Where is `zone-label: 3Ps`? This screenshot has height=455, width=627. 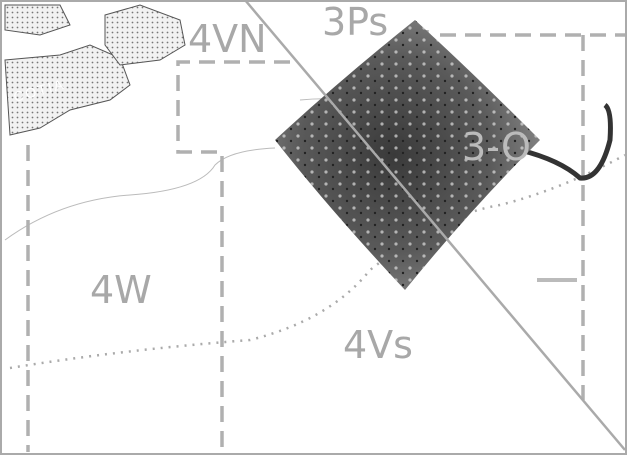
zone-label: 3Ps is located at coordinates (355, 22).